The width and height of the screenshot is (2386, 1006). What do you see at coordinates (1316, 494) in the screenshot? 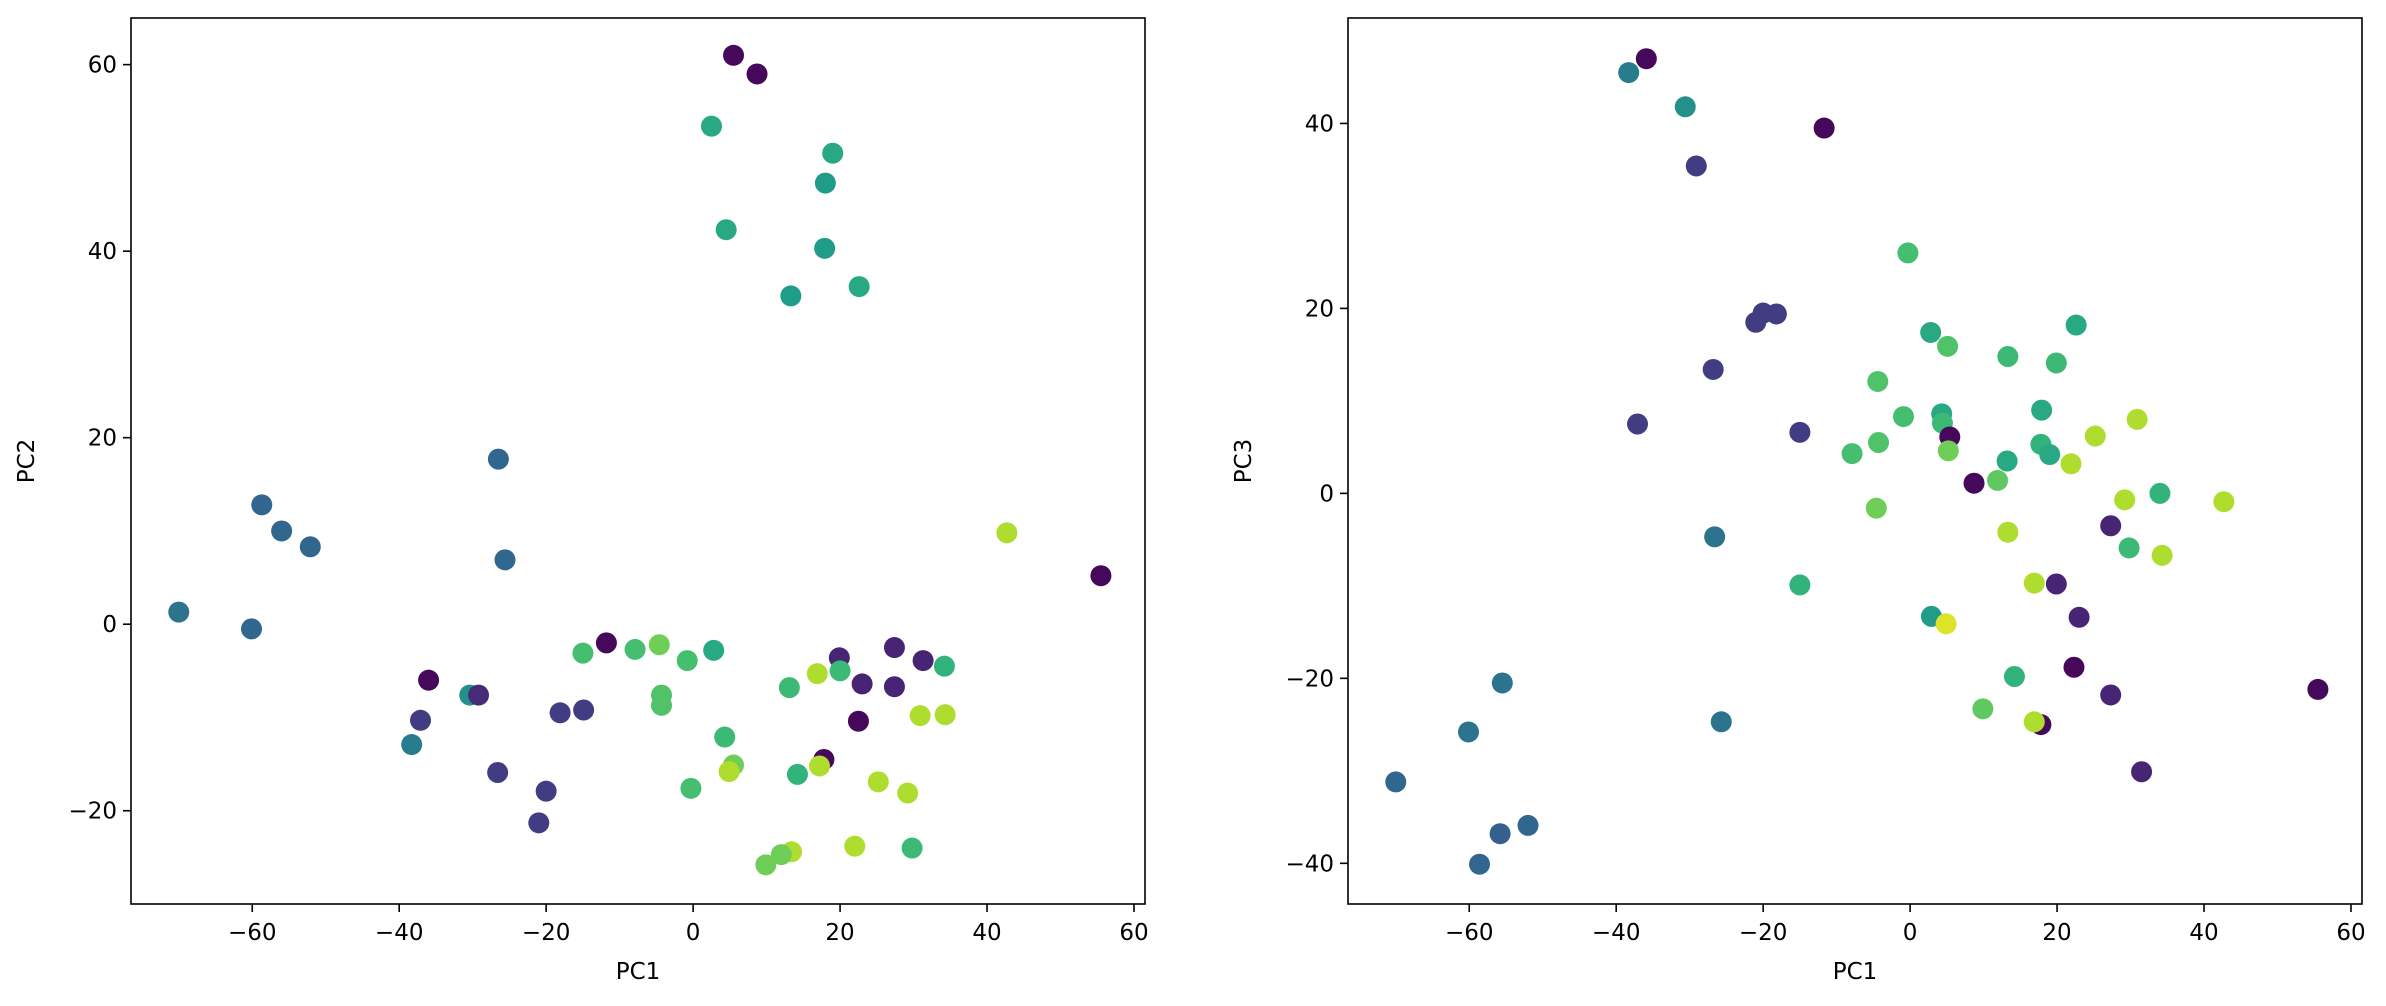
I see `y-axis-ticks: −40 −20 0 20 40` at bounding box center [1316, 494].